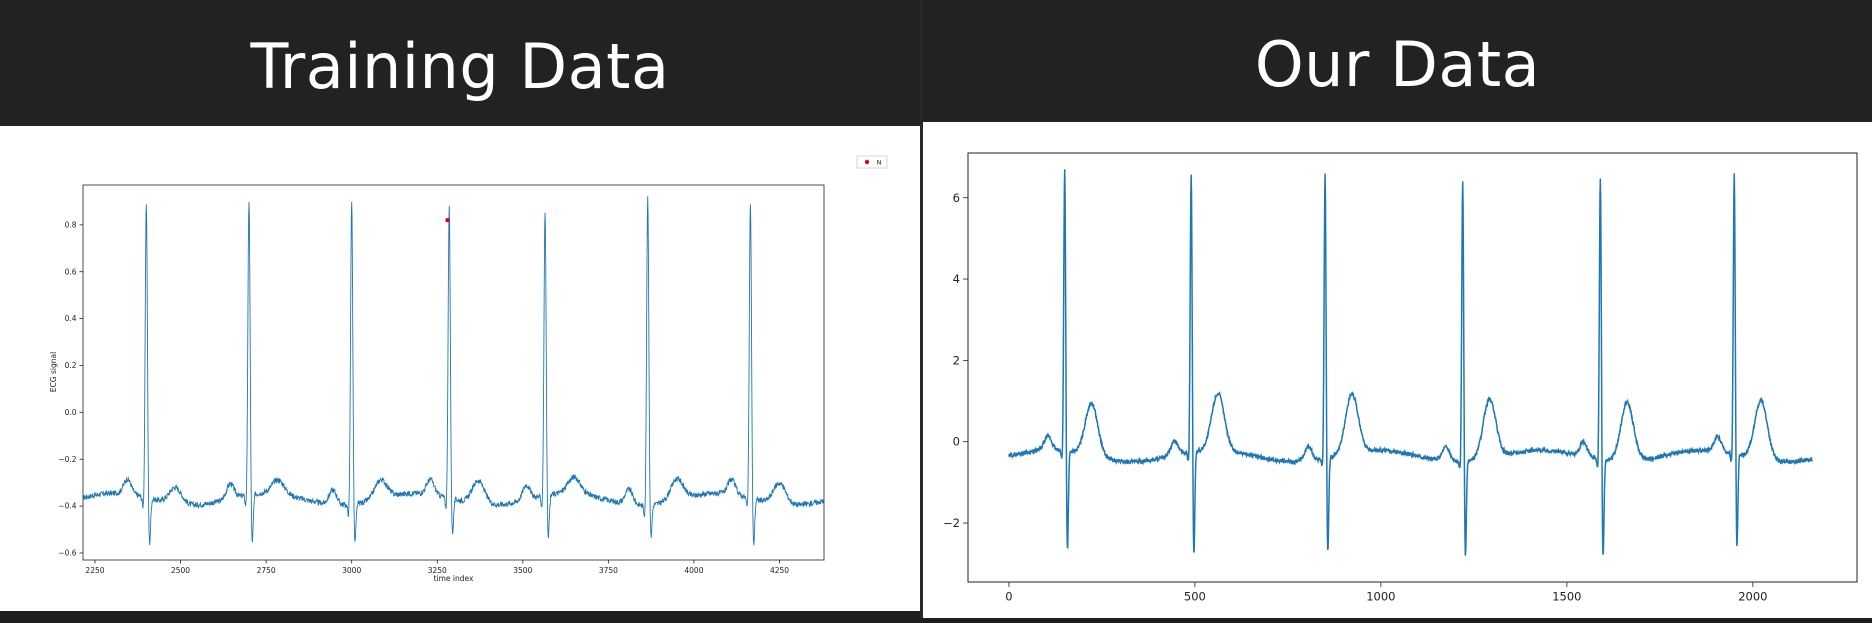 The image size is (1872, 623). What do you see at coordinates (460, 66) in the screenshot?
I see `training-data-title: Training Data` at bounding box center [460, 66].